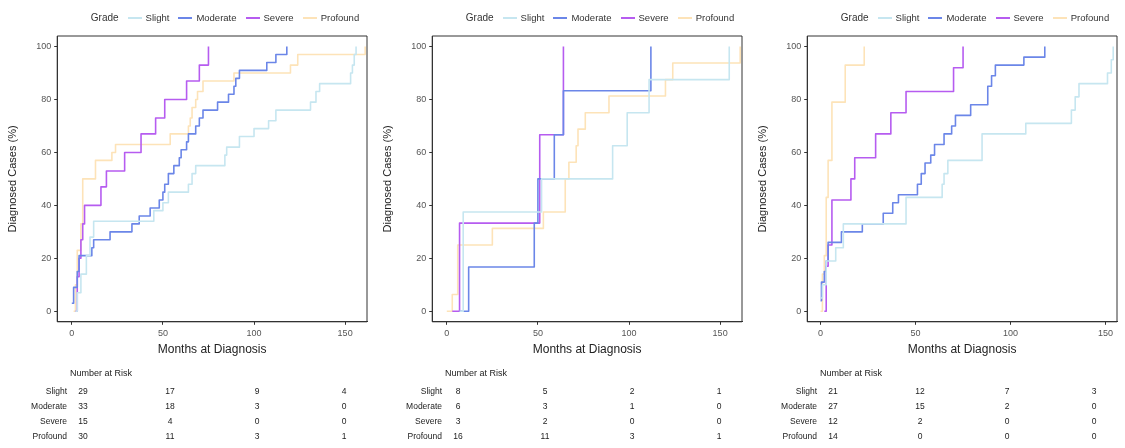 The width and height of the screenshot is (1125, 448). Describe the element at coordinates (458, 391) in the screenshot. I see `text: 8` at that location.